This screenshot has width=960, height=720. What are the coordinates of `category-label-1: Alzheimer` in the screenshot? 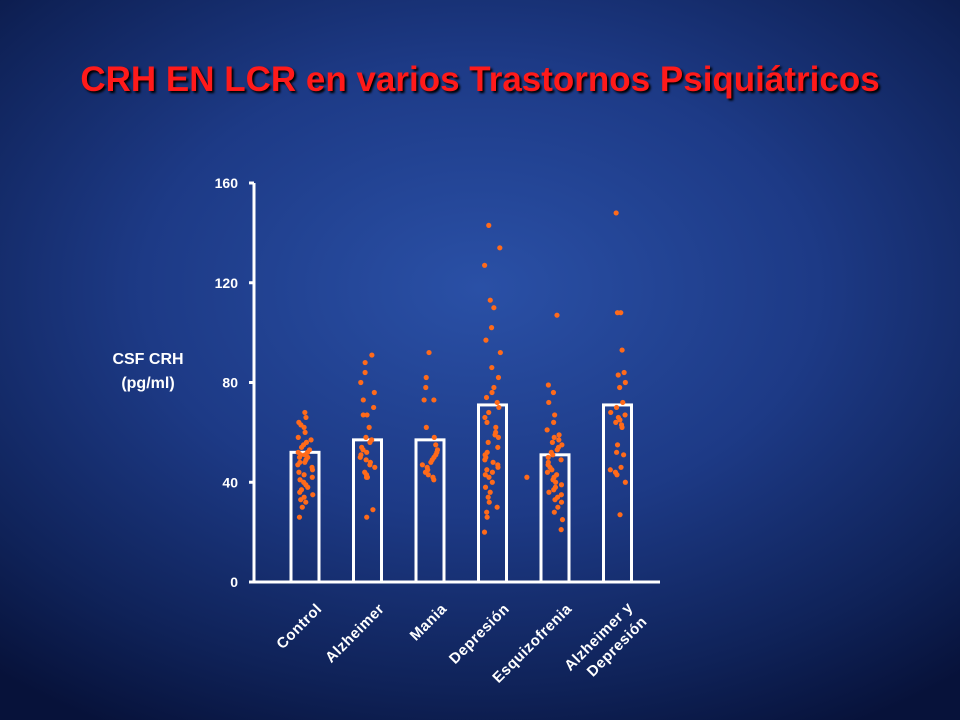 It's located at (355, 633).